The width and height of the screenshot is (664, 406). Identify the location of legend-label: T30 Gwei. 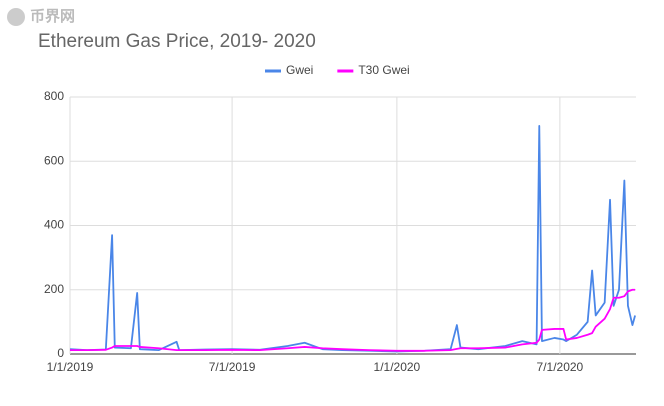
(383, 70).